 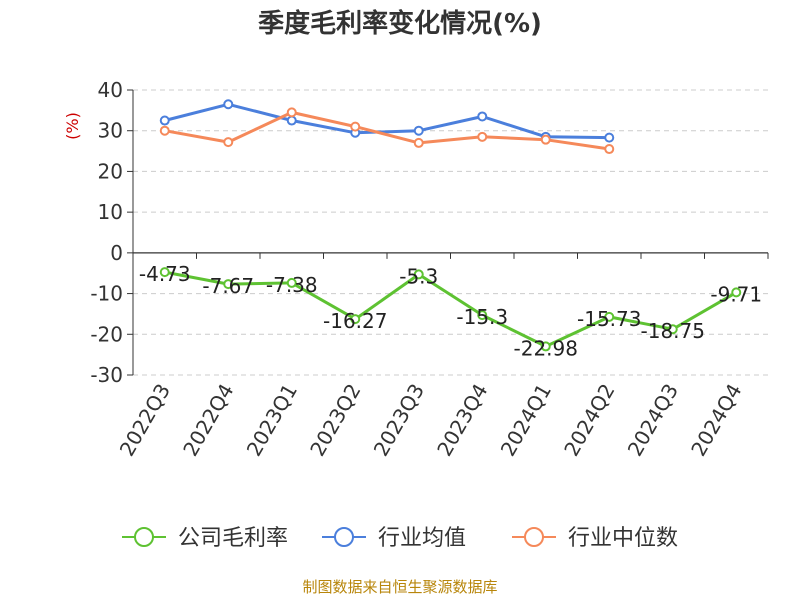 What do you see at coordinates (106, 294) in the screenshot?
I see `y-tick-label: -10` at bounding box center [106, 294].